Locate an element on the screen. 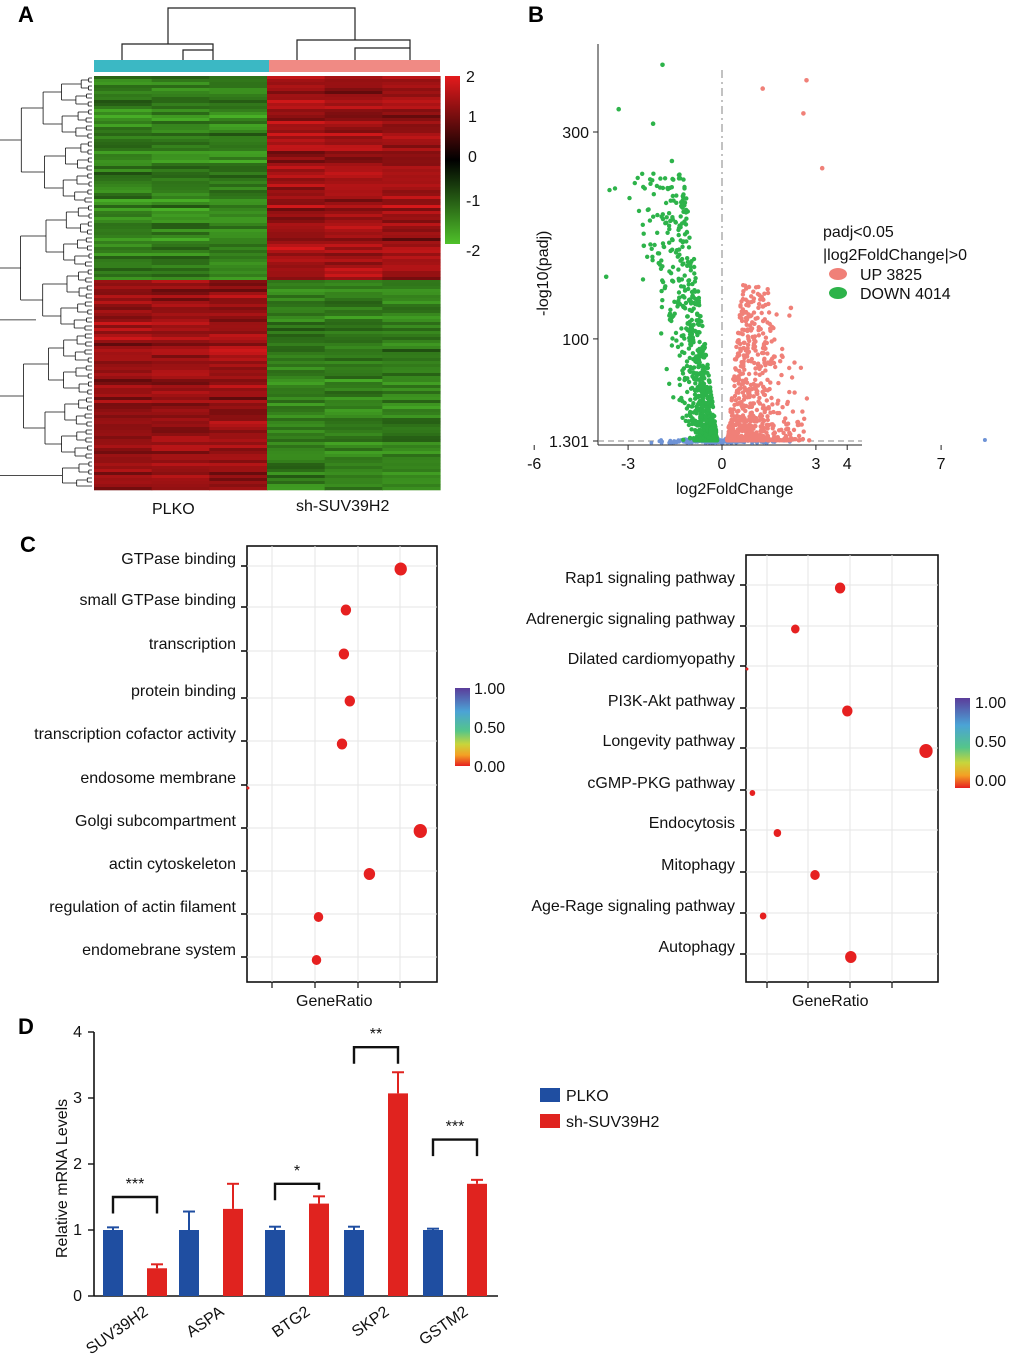  category-label: cGMP-PKG pathway is located at coordinates (661, 783).